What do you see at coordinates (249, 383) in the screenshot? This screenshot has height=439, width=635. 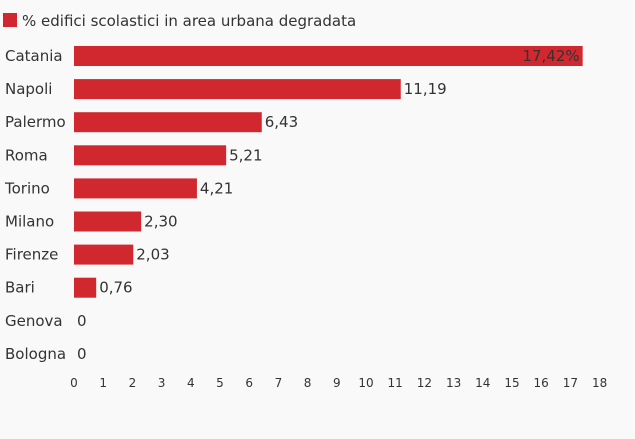 I see `x-tick-label: 6` at bounding box center [249, 383].